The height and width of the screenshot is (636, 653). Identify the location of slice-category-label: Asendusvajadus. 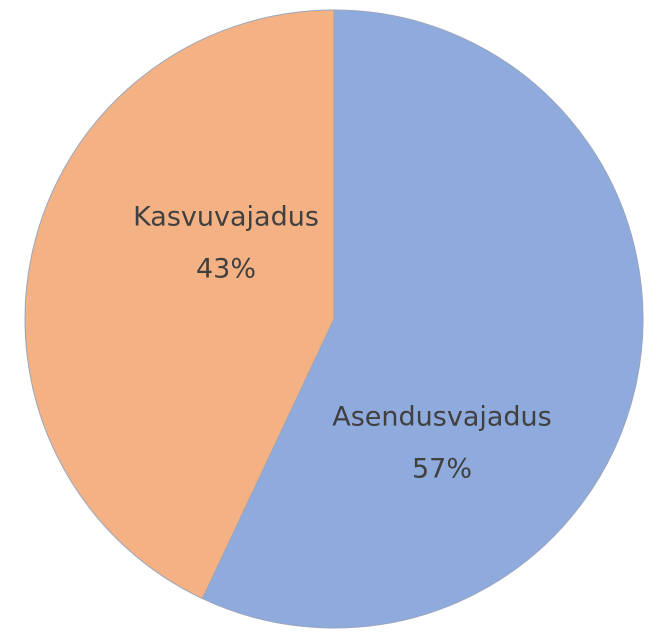
(441, 417).